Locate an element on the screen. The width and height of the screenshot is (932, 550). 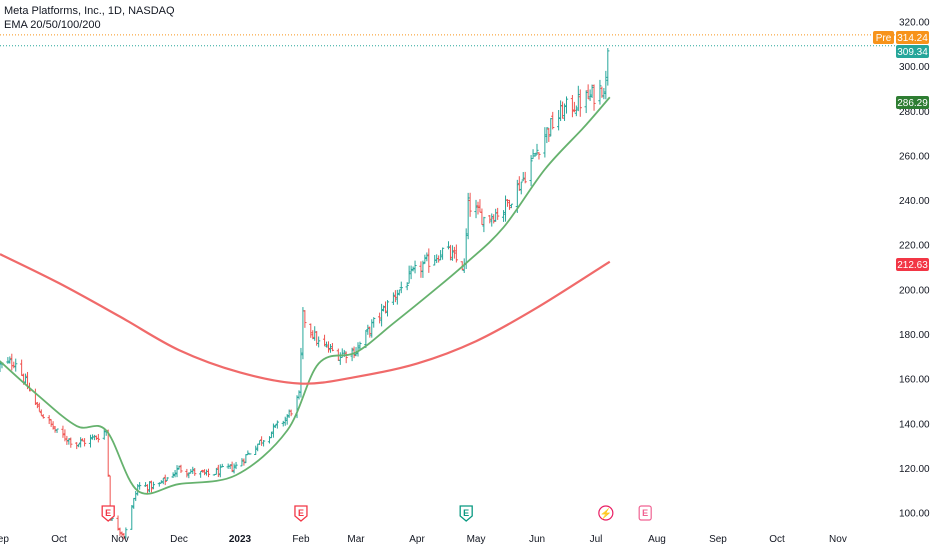
price-tick-label: 160.00 is located at coordinates (914, 380).